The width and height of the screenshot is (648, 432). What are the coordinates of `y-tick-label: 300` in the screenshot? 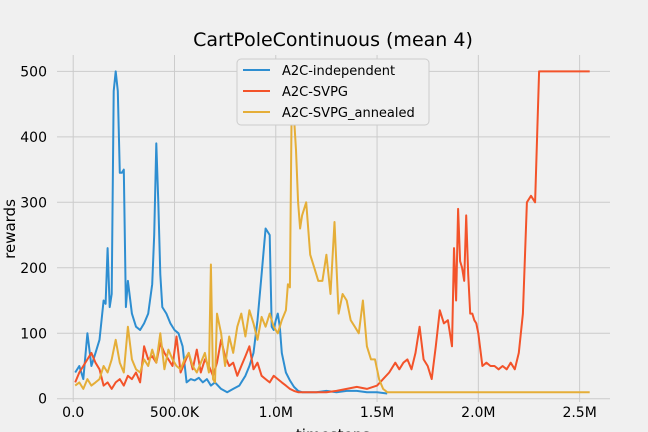 It's located at (33, 203).